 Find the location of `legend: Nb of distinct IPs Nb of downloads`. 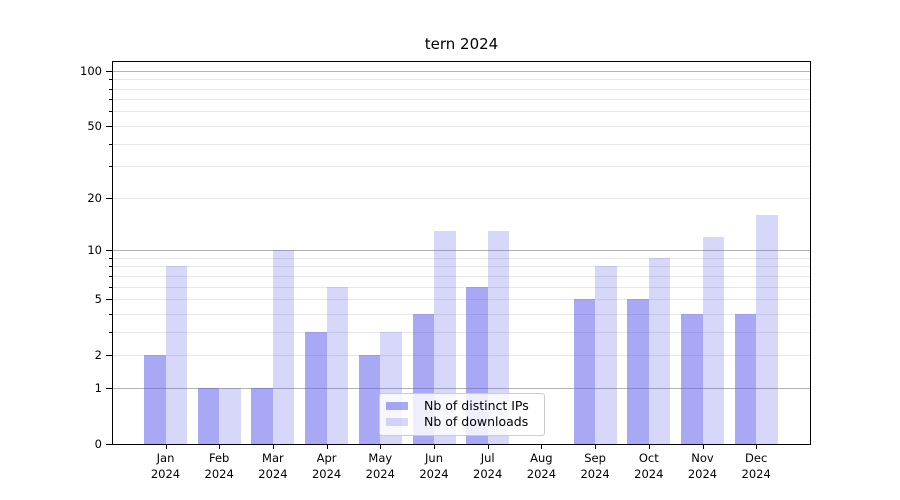

legend: Nb of distinct IPs Nb of downloads is located at coordinates (462, 414).